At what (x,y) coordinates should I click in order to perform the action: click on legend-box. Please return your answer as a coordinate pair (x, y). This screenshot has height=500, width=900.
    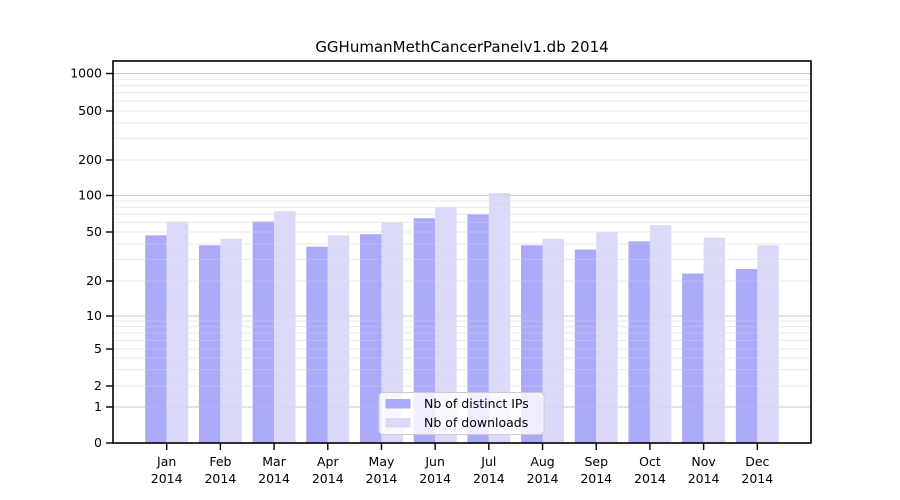
    Looking at the image, I should click on (461, 413).